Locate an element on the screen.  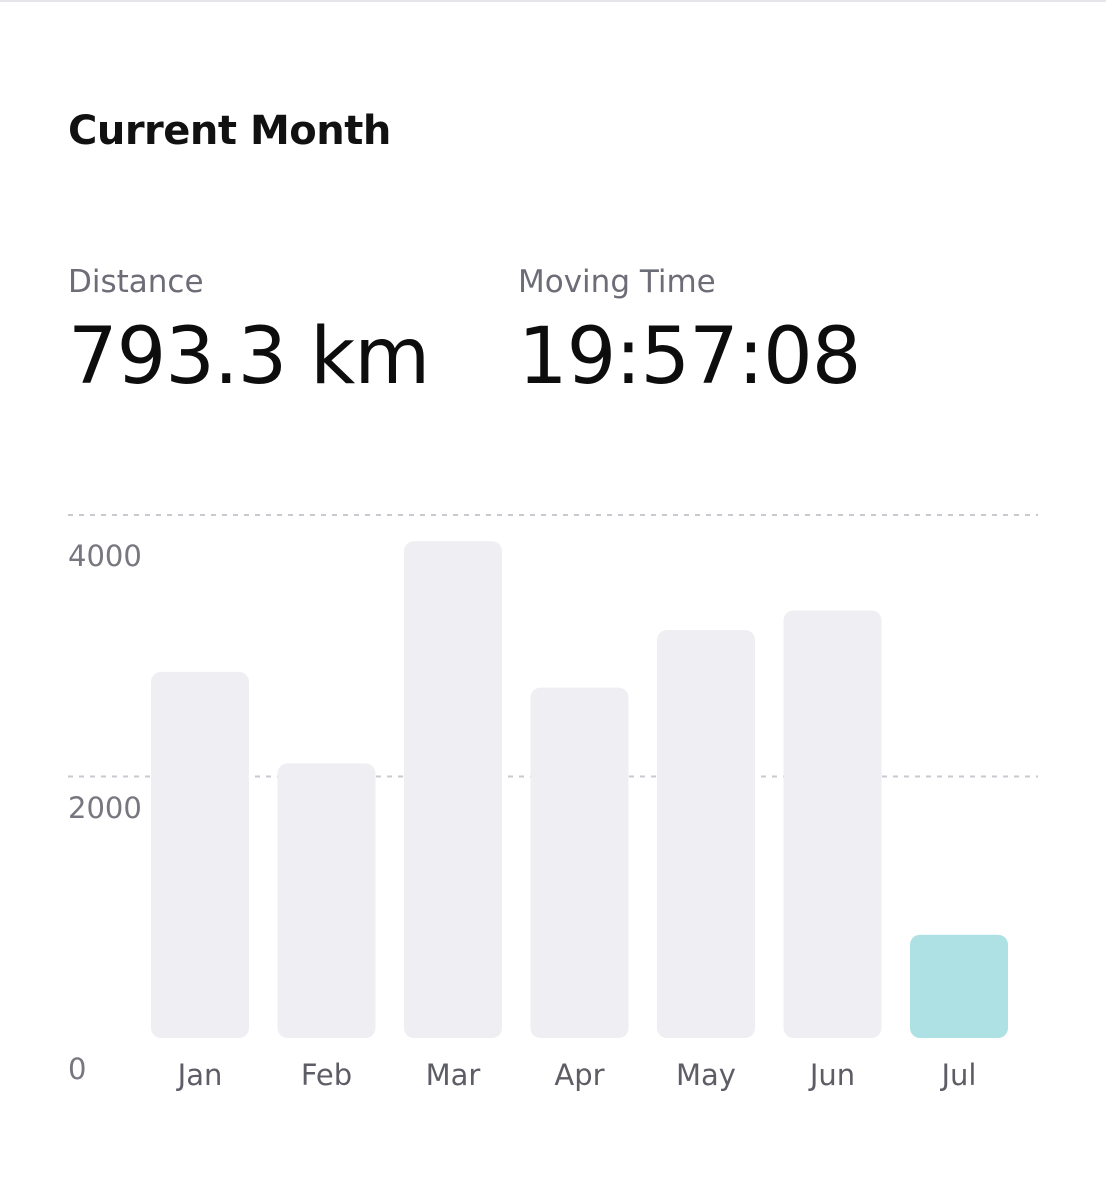
x-label-jul: Jul is located at coordinates (958, 1075).